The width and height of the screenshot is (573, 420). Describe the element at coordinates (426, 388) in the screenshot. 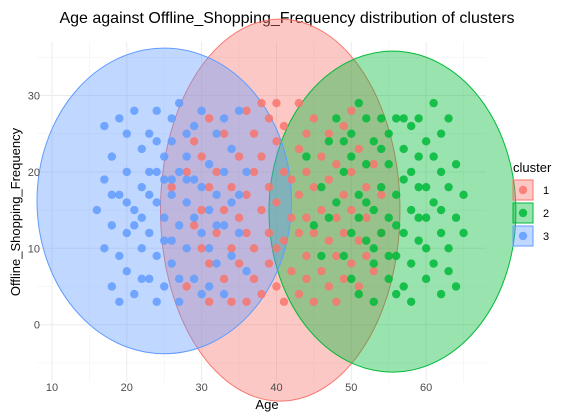

I see `x-tick-label: 60` at that location.